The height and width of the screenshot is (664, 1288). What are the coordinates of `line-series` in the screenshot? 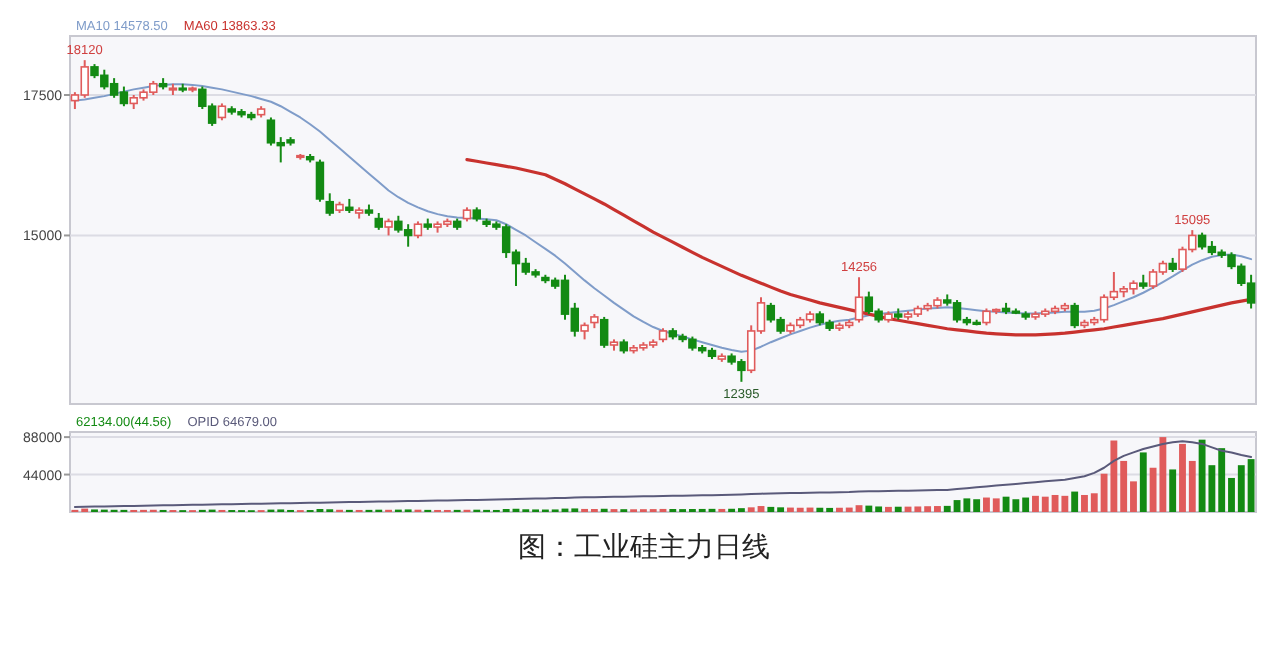 It's located at (663, 474).